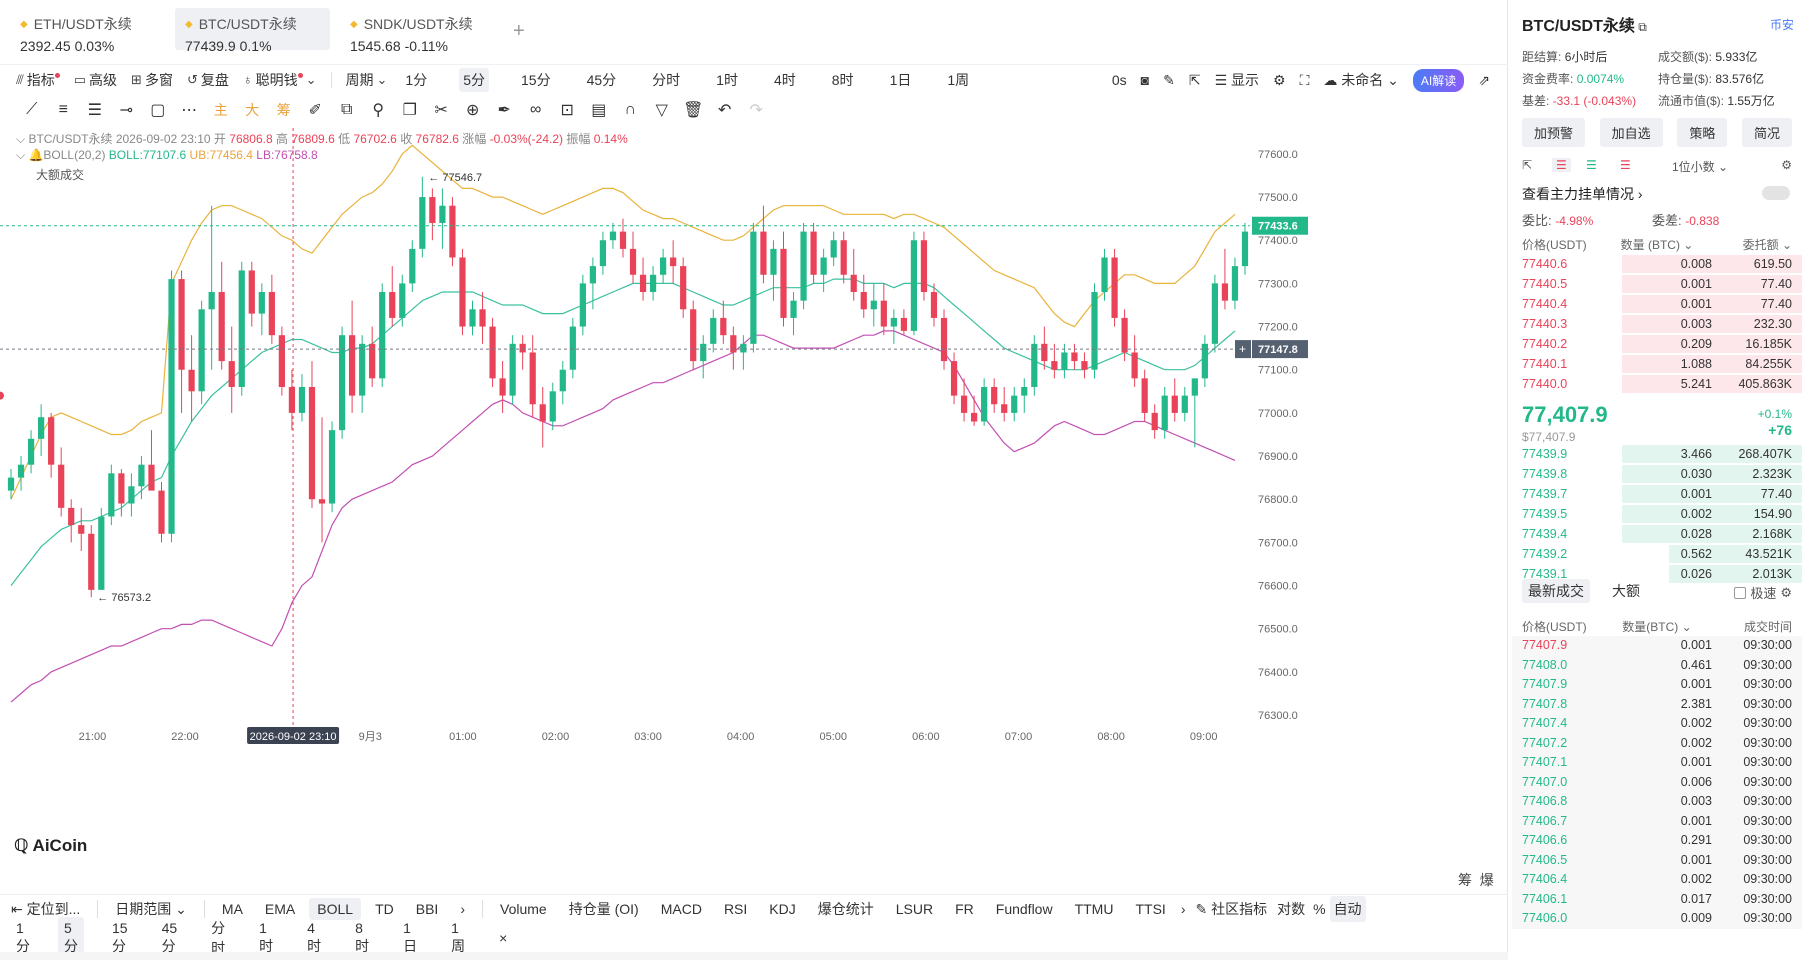 The height and width of the screenshot is (960, 1802). I want to click on ask-row: 77440.2 0.209 16.185K, so click(1657, 344).